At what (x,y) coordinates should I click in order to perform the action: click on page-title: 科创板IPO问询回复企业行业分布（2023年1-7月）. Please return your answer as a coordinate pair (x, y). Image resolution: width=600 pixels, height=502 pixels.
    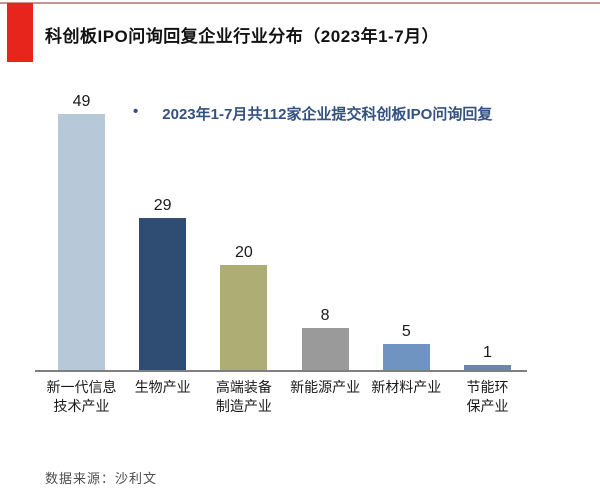
    Looking at the image, I should click on (242, 36).